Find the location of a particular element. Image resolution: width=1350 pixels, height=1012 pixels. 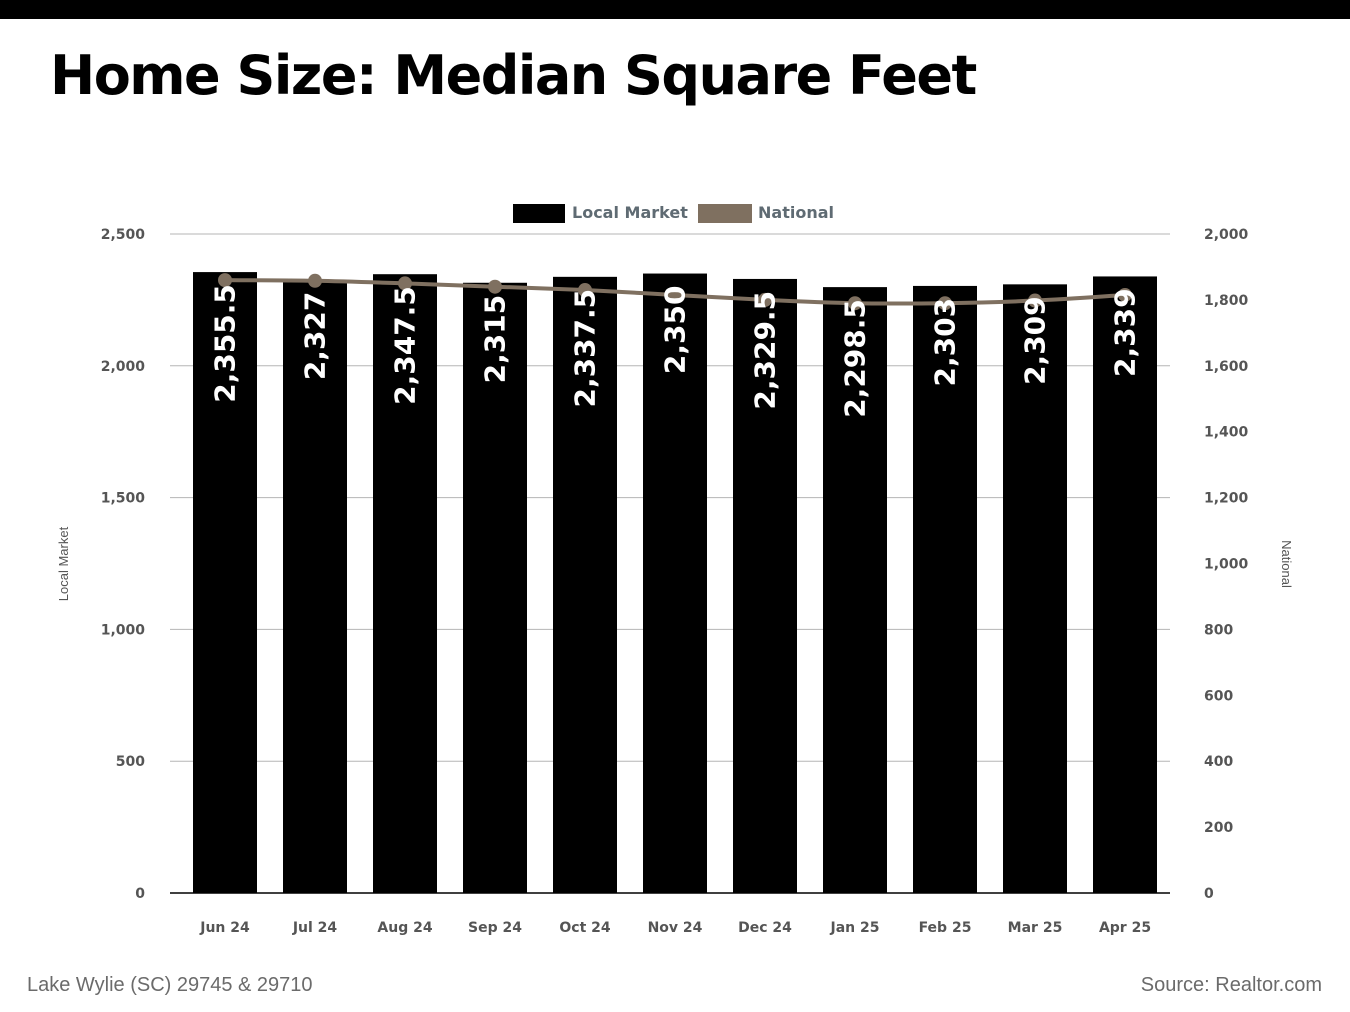

x-tick-label: Jun 24 is located at coordinates (224, 928).